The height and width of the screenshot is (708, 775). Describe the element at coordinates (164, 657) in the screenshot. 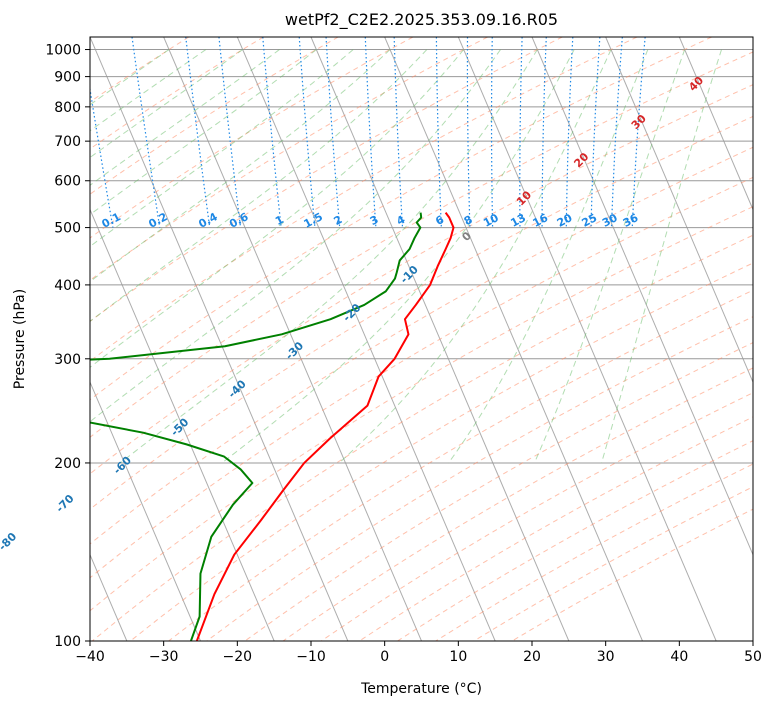

I see `x-tick-label: −30` at that location.